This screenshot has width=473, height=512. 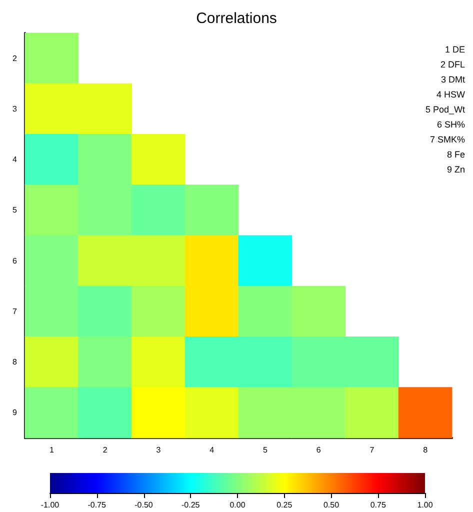 What do you see at coordinates (284, 505) in the screenshot?
I see `color-bar-label: 0.25` at bounding box center [284, 505].